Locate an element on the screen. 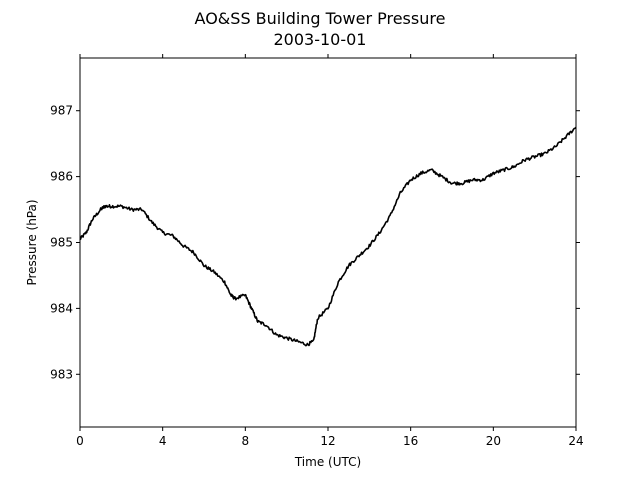  x-tick-label: 16 is located at coordinates (410, 441).